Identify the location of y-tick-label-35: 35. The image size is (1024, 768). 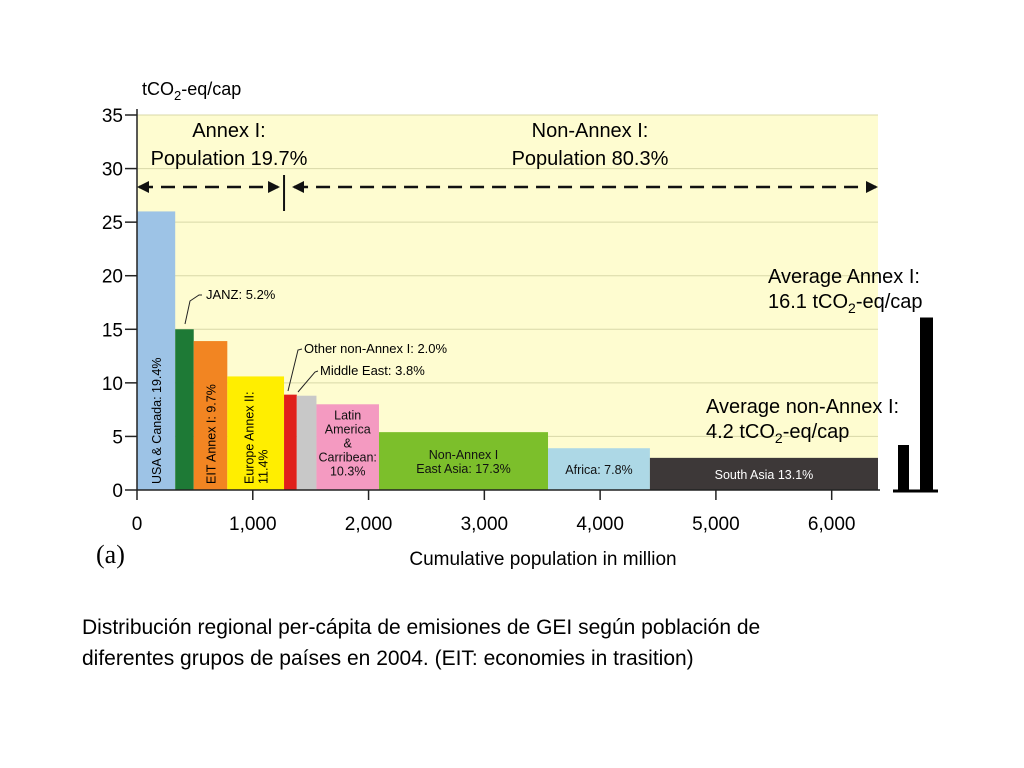
(112, 116).